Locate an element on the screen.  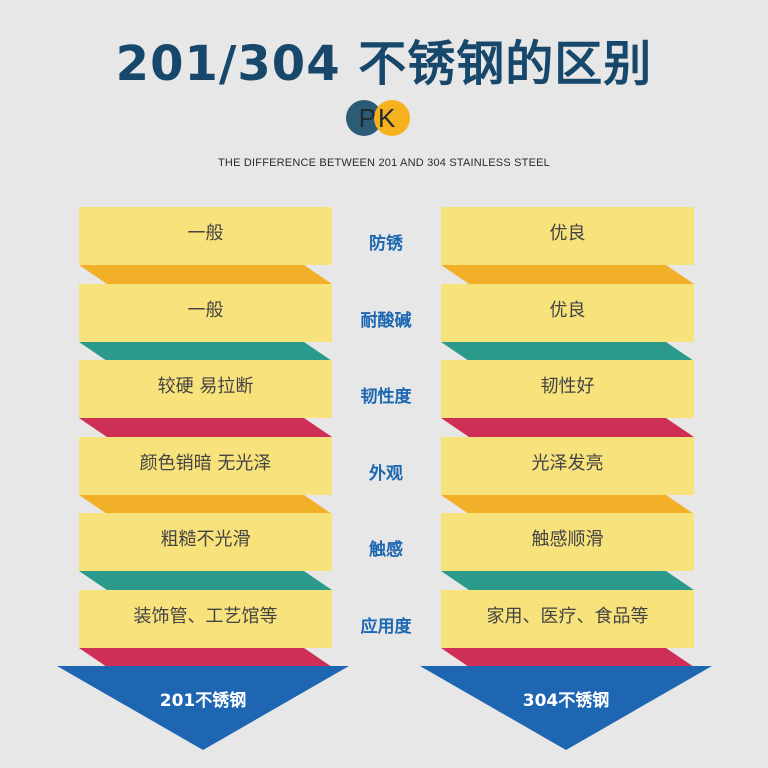
right-cell: 触感顺滑 is located at coordinates (567, 542).